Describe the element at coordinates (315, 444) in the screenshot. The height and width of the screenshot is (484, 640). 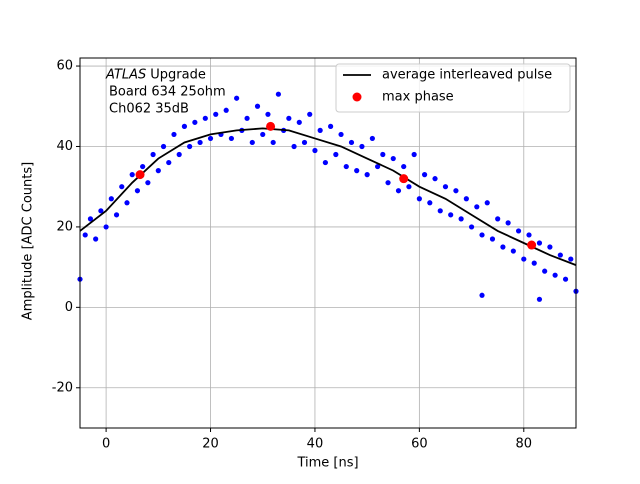
I see `x-tick-label: 40` at that location.